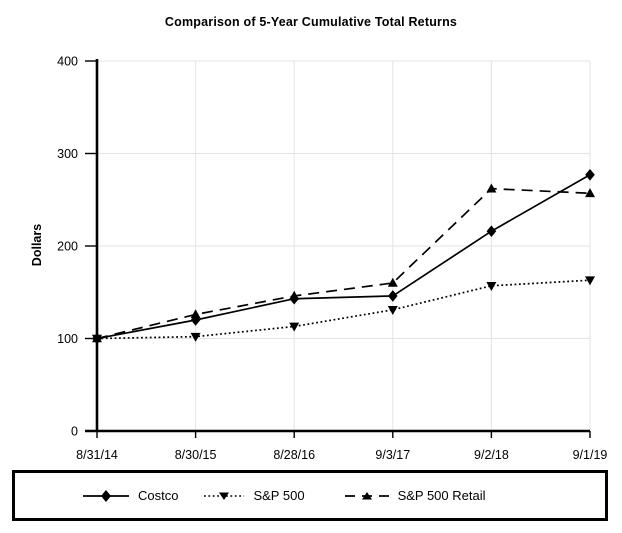 The width and height of the screenshot is (622, 533). Describe the element at coordinates (441, 495) in the screenshot. I see `legend-label-sp500-retail: S&P 500 Retail` at that location.